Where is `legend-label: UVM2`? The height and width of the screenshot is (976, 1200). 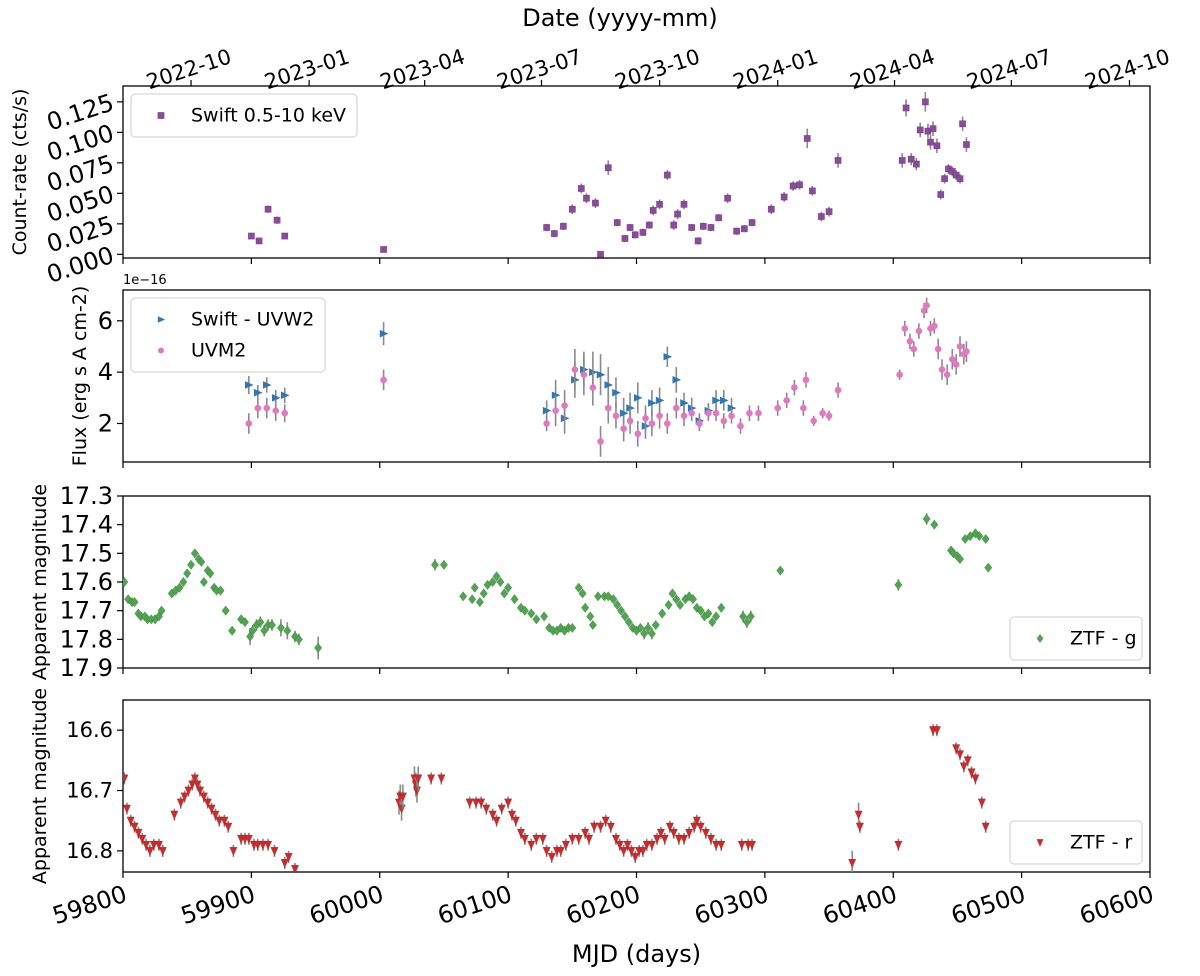
legend-label: UVM2 is located at coordinates (218, 351).